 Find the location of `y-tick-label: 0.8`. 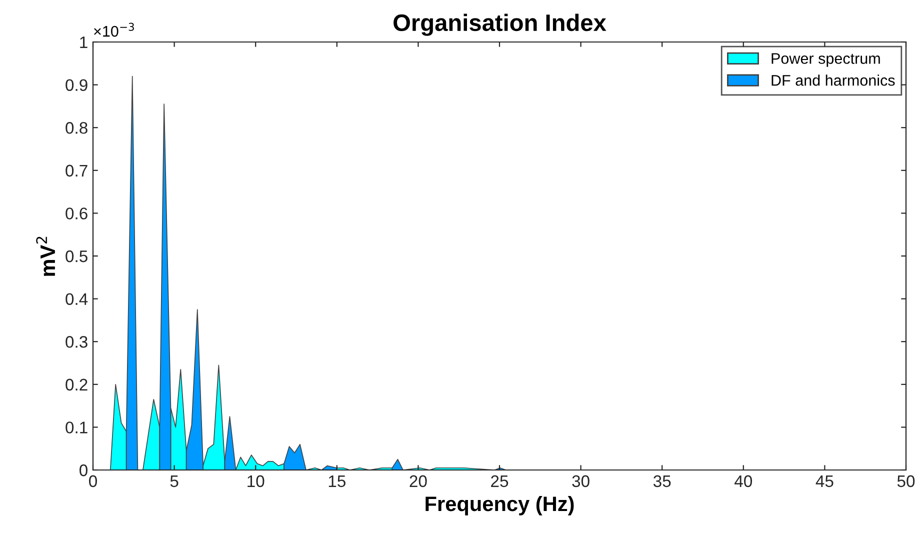

y-tick-label: 0.8 is located at coordinates (77, 128).